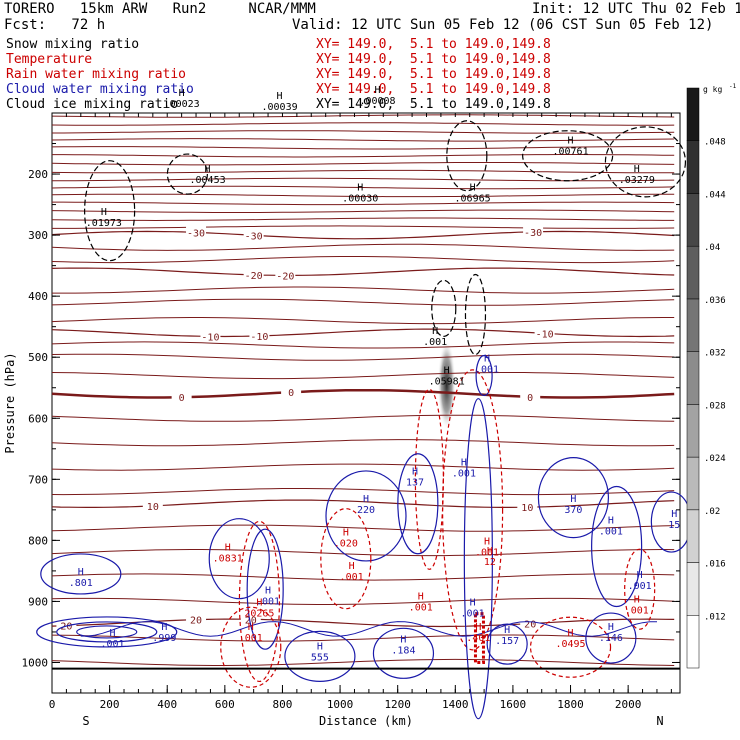 Image resolution: width=740 pixels, height=740 pixels. What do you see at coordinates (530, 398) in the screenshot?
I see `isotherm-label: 0` at bounding box center [530, 398].